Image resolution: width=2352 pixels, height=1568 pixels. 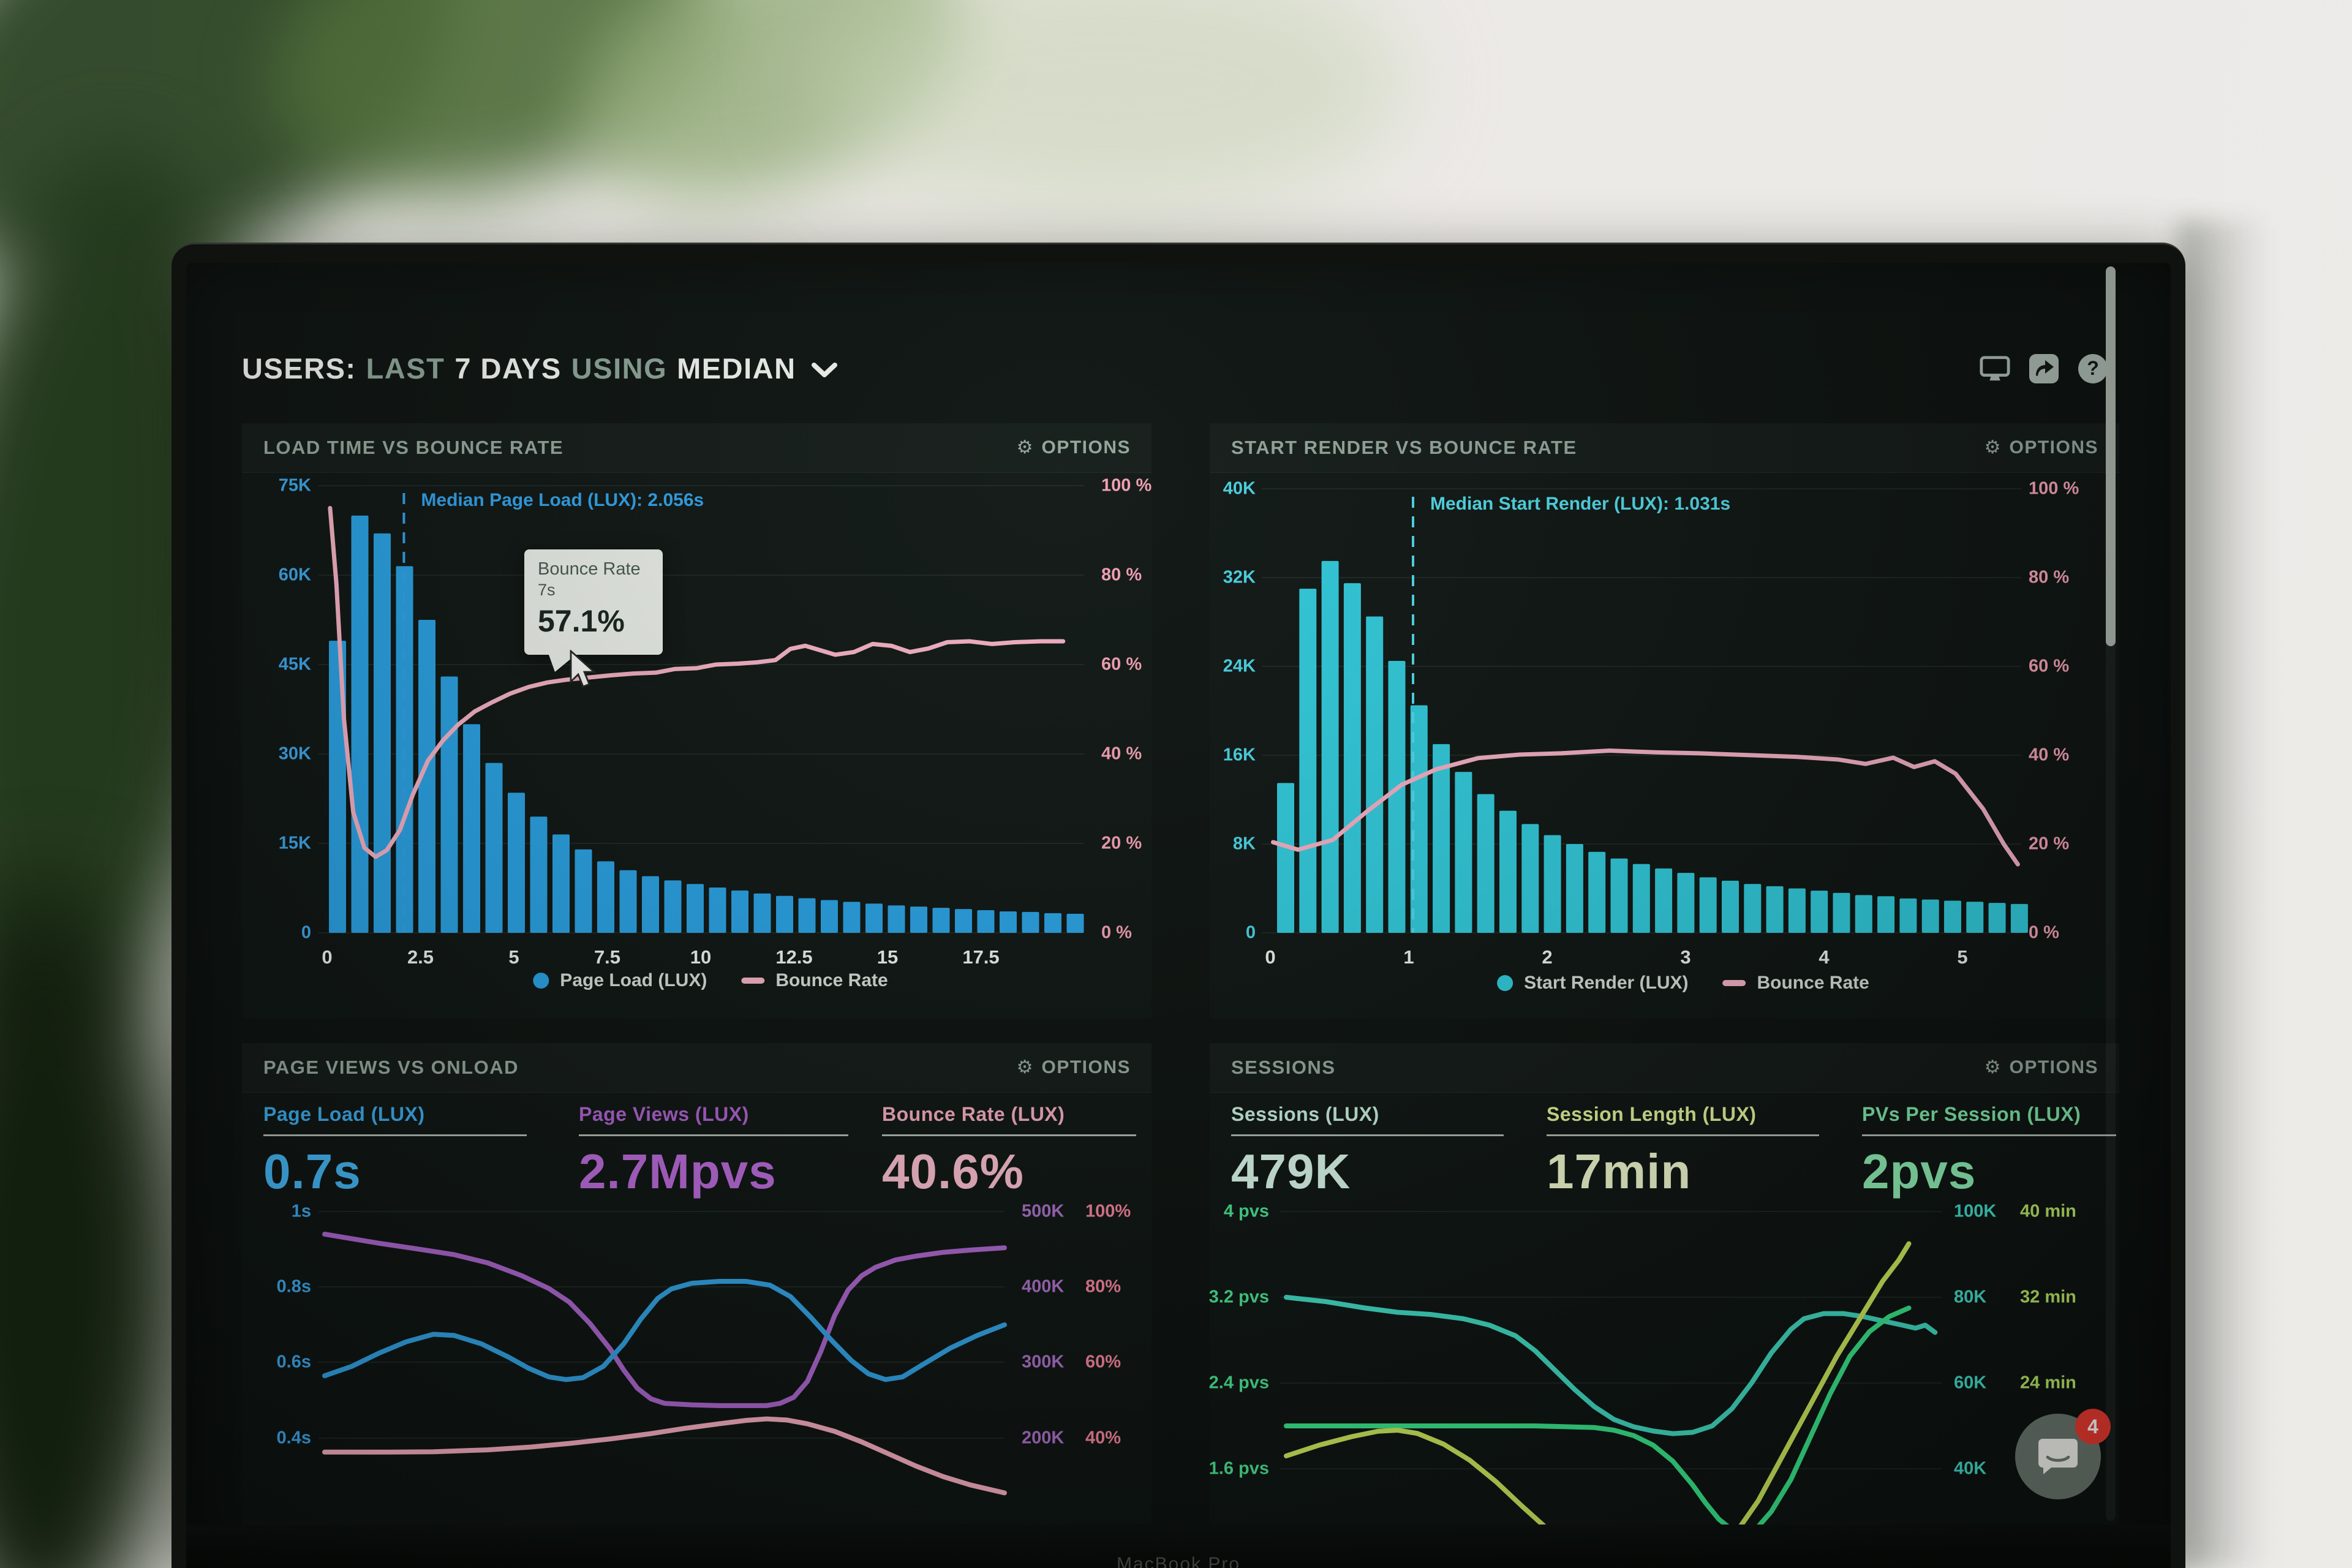 What do you see at coordinates (1676, 1367) in the screenshot?
I see `sessions-chart` at bounding box center [1676, 1367].